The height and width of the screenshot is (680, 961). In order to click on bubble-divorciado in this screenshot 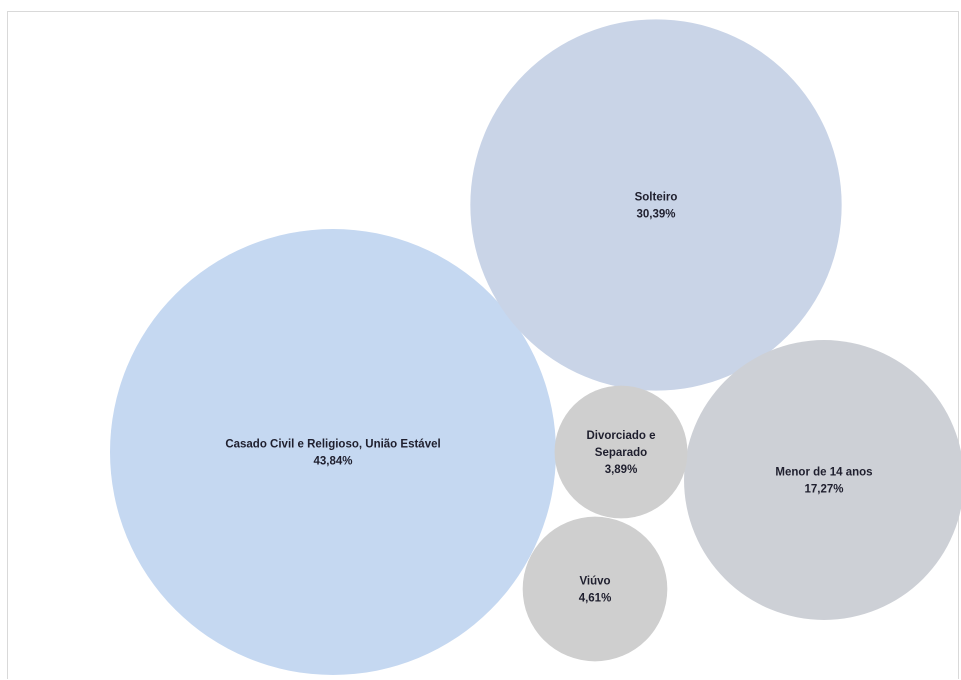, I will do `click(621, 452)`.